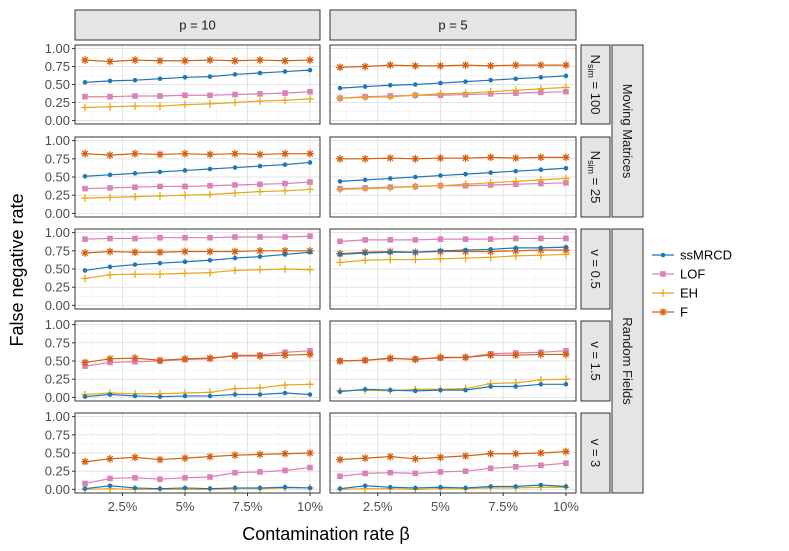 Image resolution: width=789 pixels, height=551 pixels. What do you see at coordinates (197, 84) in the screenshot?
I see `panel-r1-c1` at bounding box center [197, 84].